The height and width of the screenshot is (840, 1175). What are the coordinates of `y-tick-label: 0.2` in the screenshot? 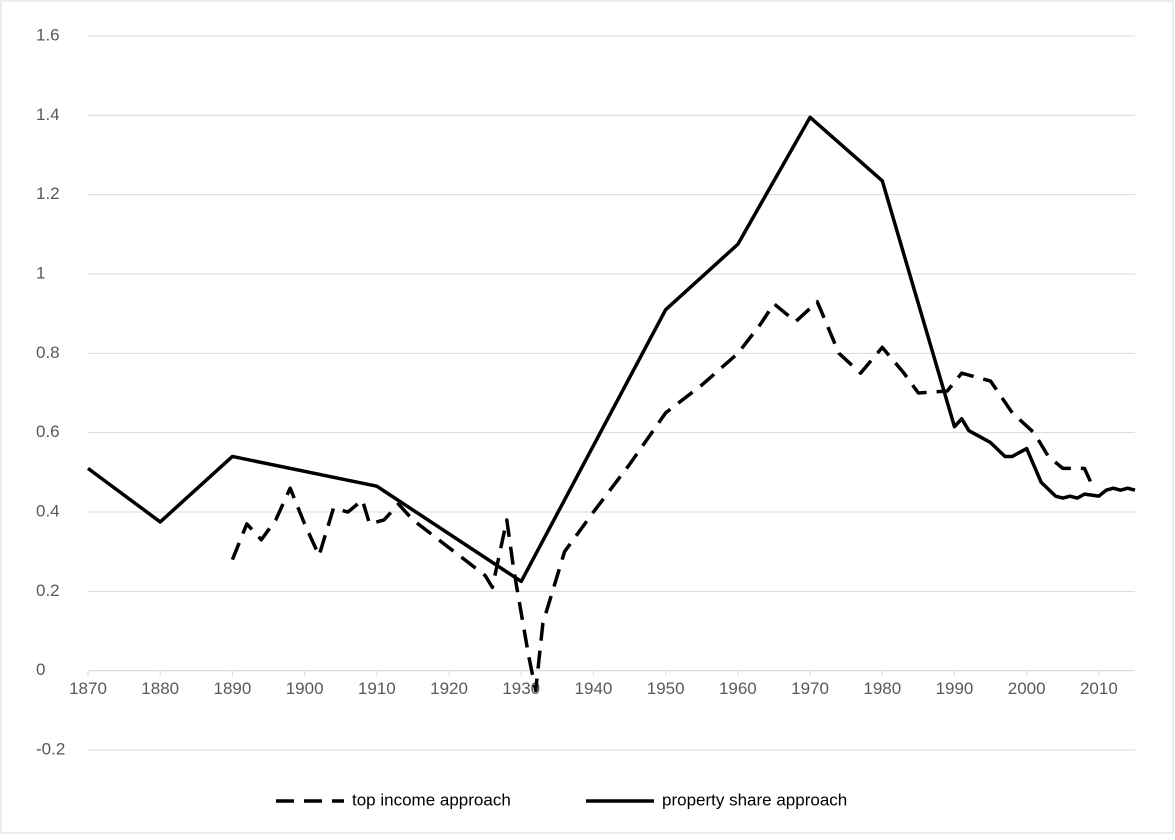 It's located at (48, 590).